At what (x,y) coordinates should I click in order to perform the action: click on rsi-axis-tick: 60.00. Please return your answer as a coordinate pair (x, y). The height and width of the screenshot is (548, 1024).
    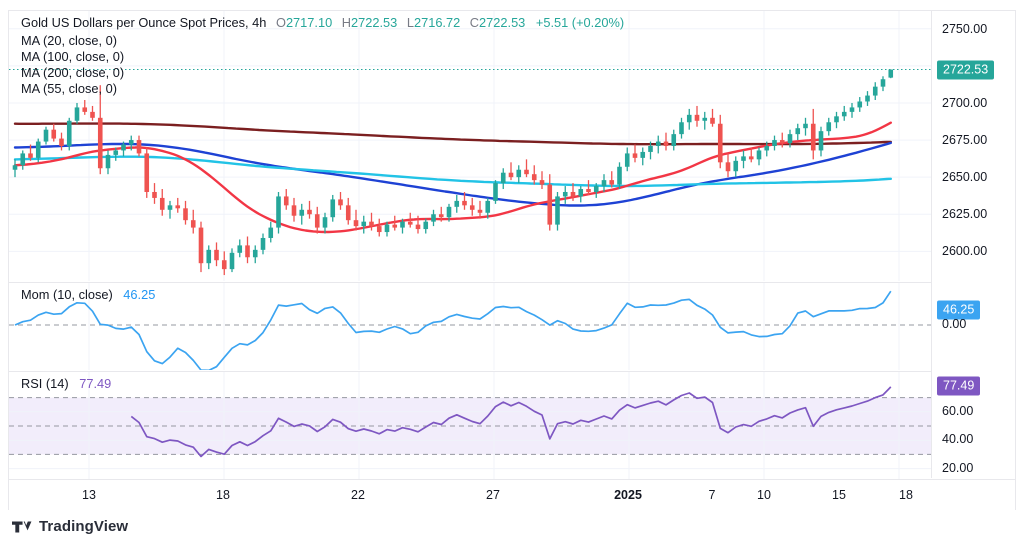
    Looking at the image, I should click on (958, 410).